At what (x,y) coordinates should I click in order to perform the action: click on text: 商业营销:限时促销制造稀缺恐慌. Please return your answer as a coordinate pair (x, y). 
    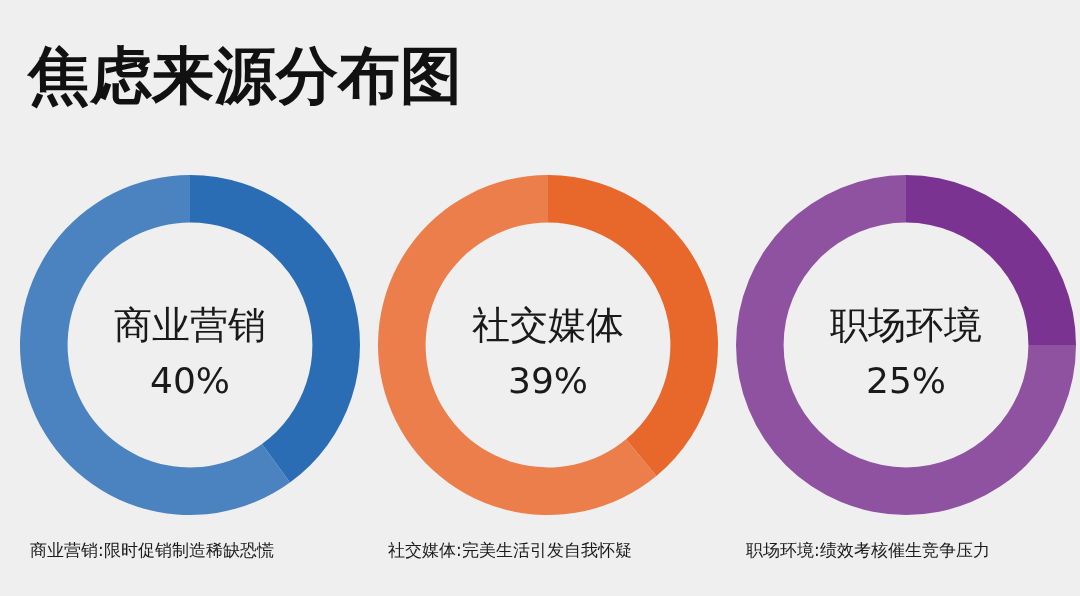
    Looking at the image, I should click on (152, 550).